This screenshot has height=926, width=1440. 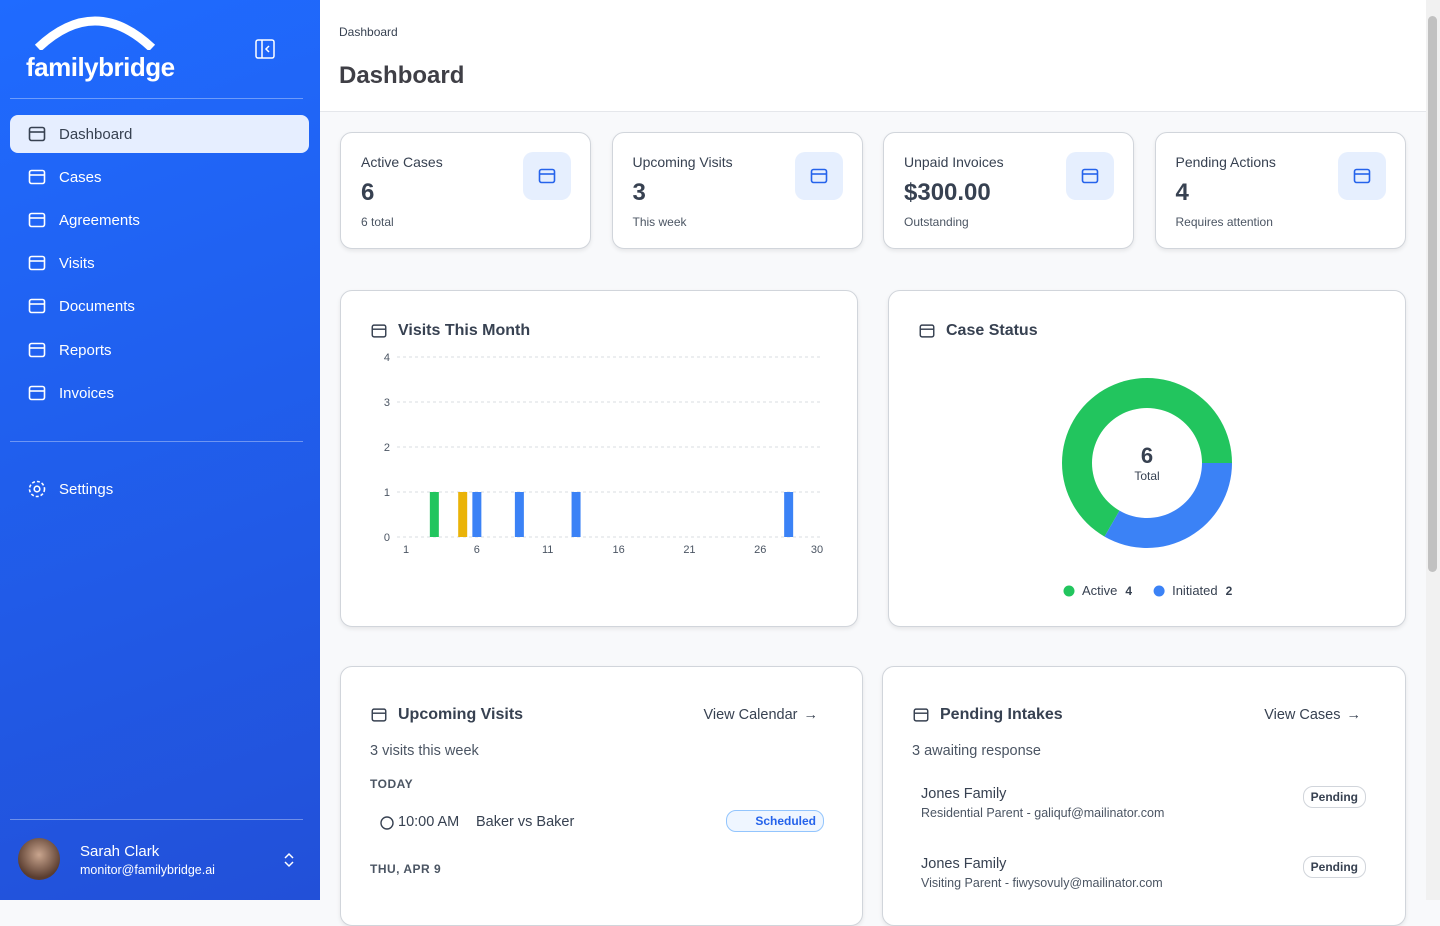 I want to click on x-tick-label: 6, so click(x=477, y=550).